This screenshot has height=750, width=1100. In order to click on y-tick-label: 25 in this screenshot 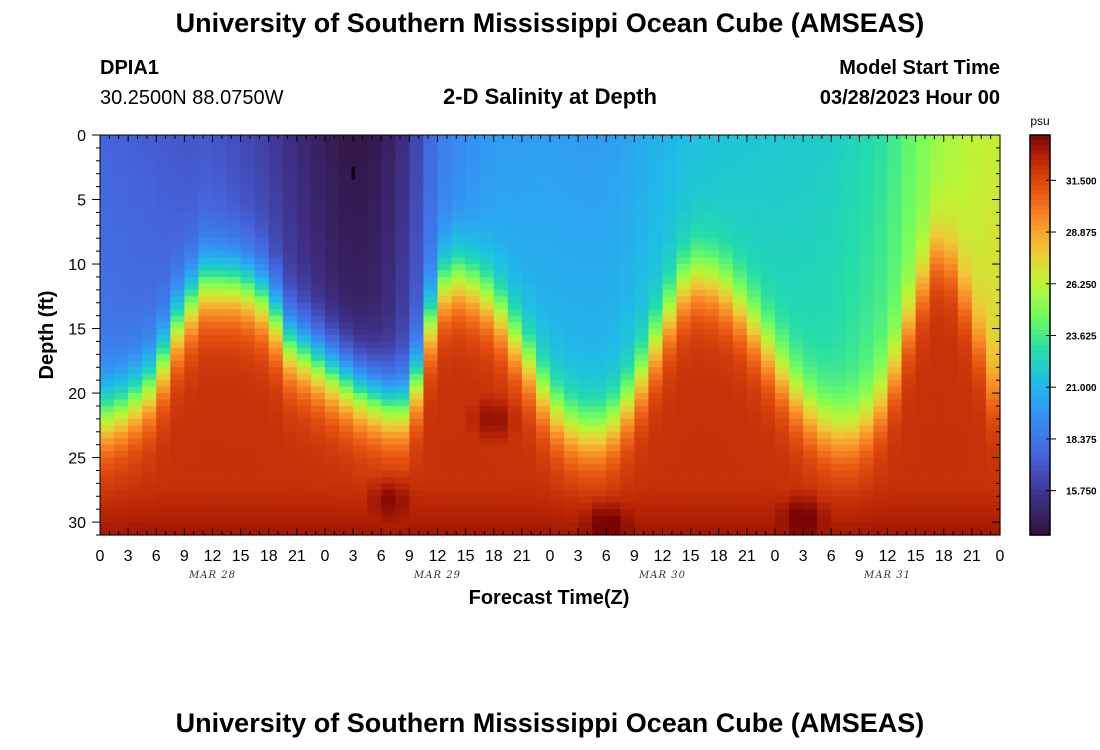, I will do `click(77, 459)`.